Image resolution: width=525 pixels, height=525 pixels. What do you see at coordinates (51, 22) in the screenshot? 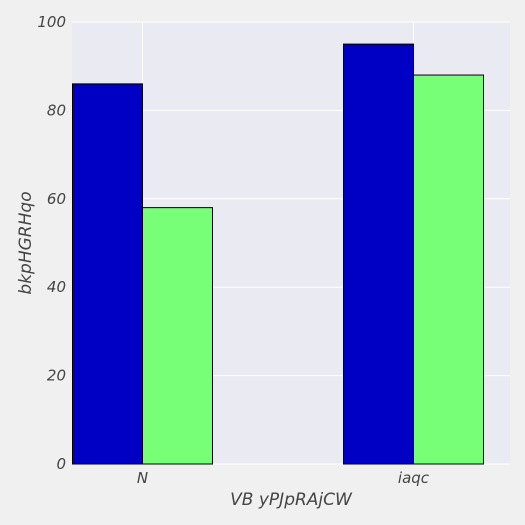
I see `y-tick-label: 100` at bounding box center [51, 22].